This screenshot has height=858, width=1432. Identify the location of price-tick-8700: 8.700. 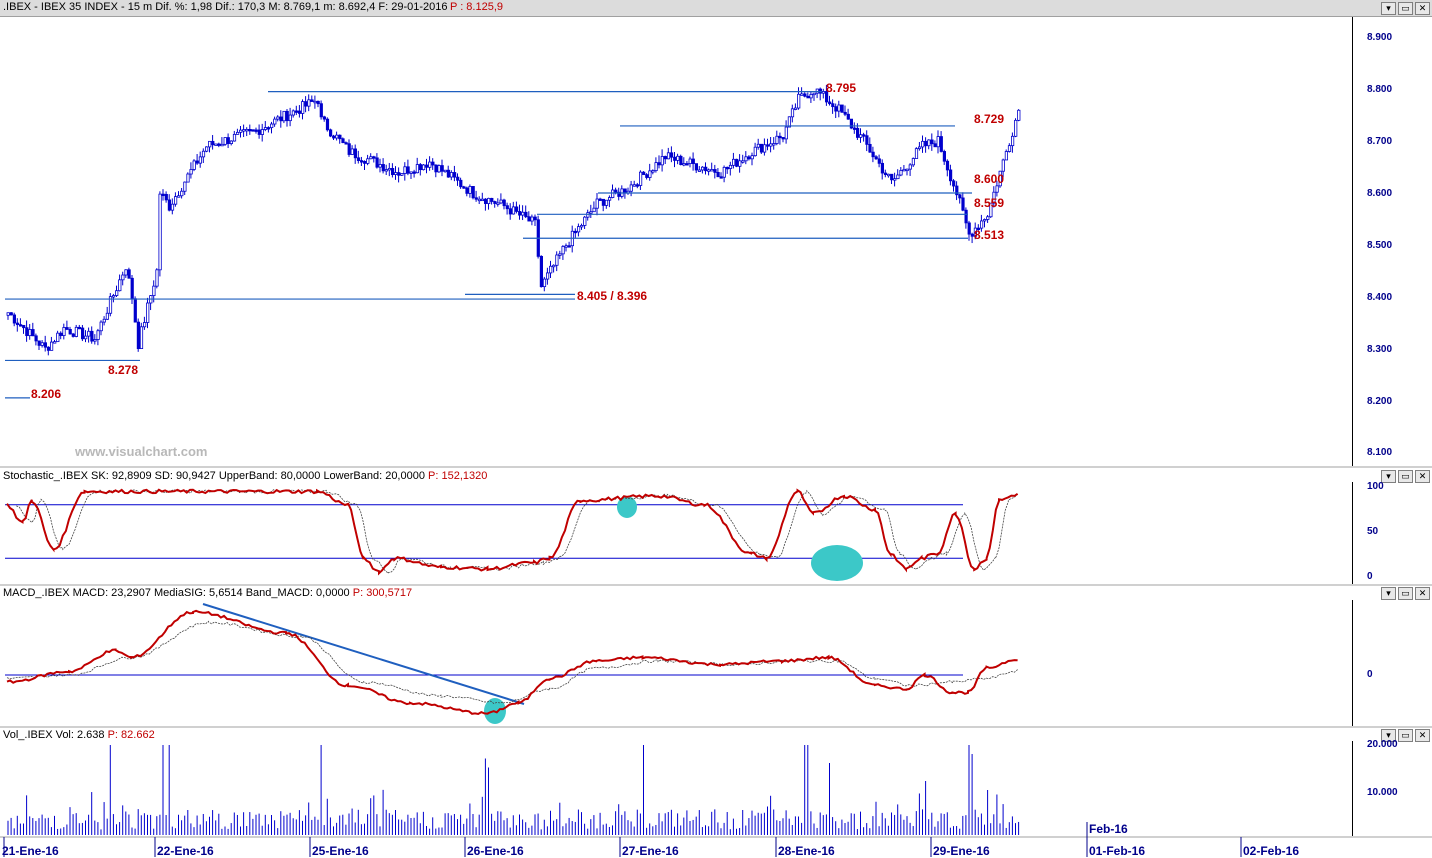
(1380, 141).